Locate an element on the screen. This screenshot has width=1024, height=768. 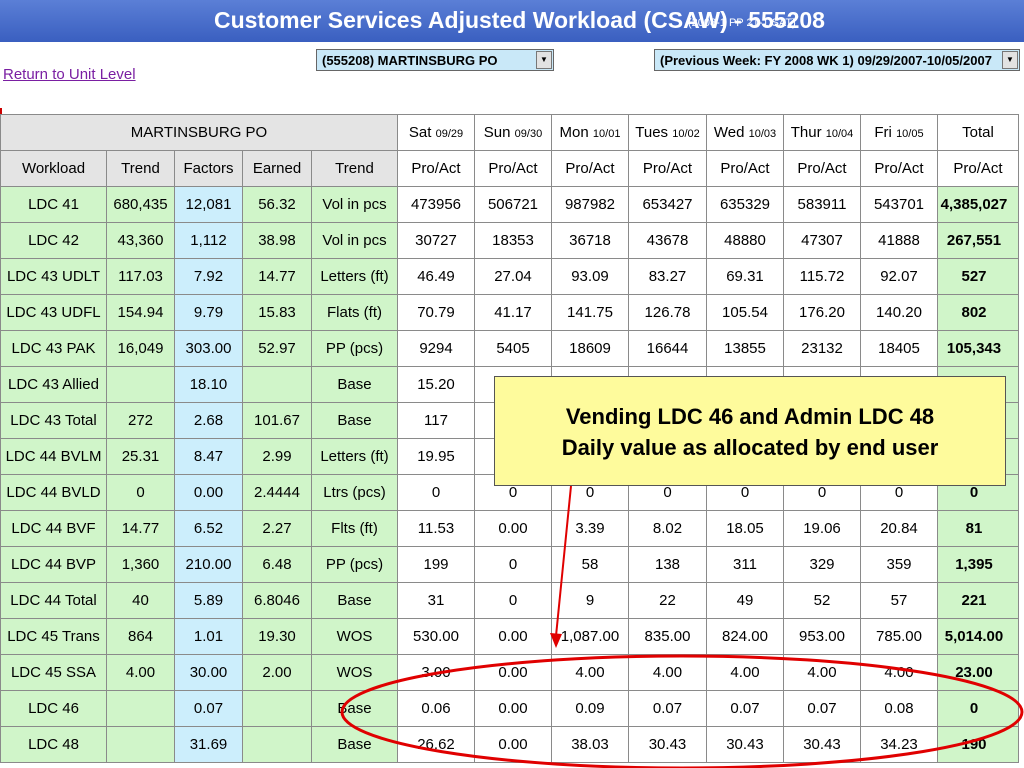
day-value-cell: 199 is located at coordinates (436, 564).